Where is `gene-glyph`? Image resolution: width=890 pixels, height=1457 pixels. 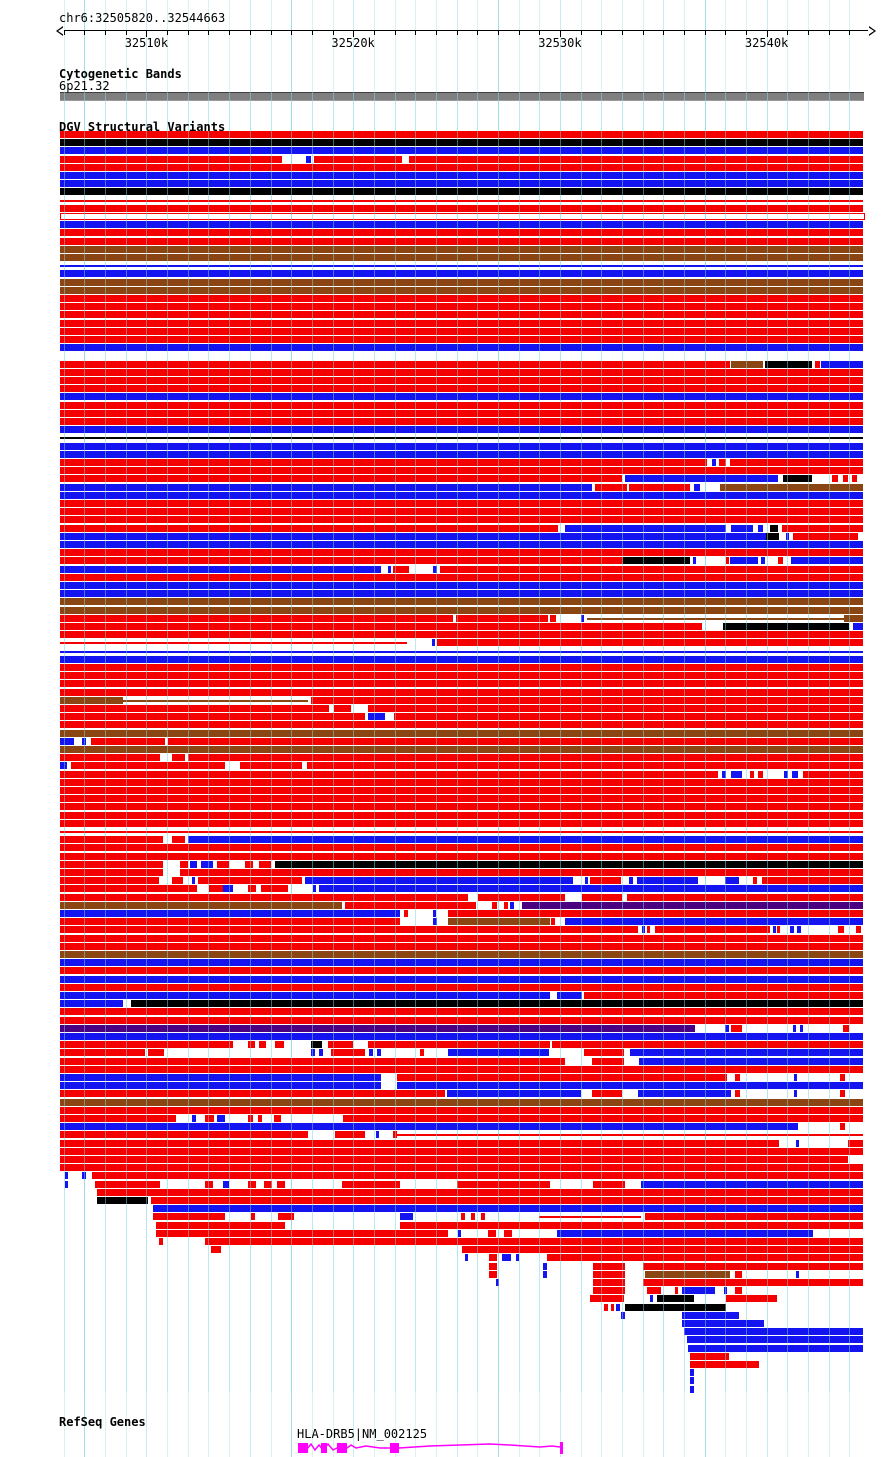
gene-glyph is located at coordinates (445, 1447).